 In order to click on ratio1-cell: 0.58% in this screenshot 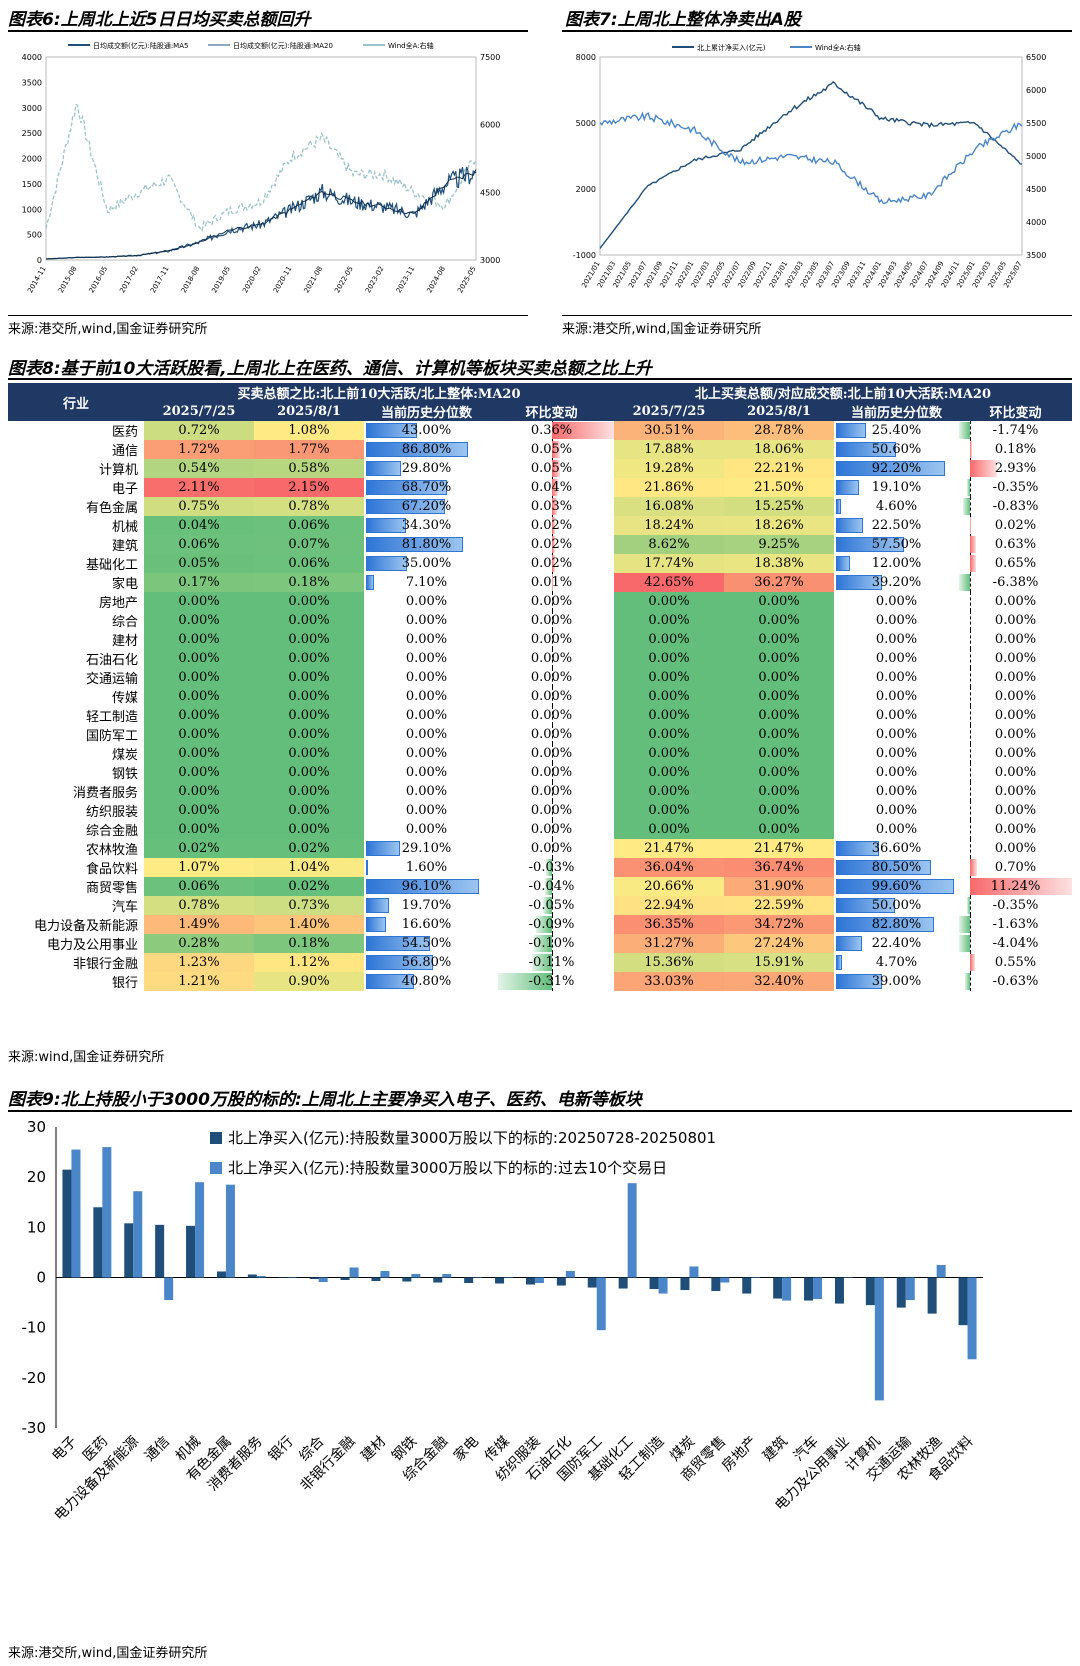, I will do `click(309, 468)`.